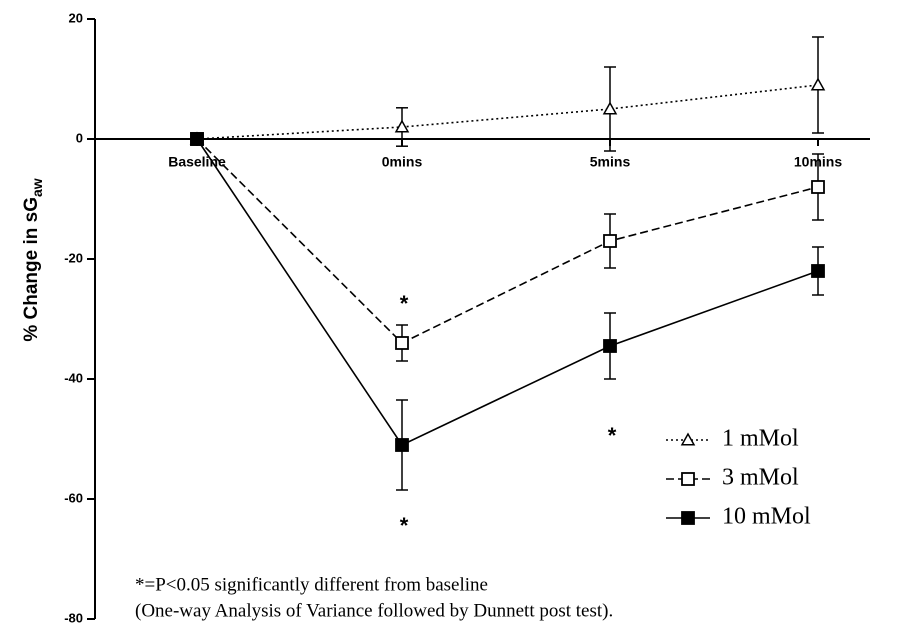  I want to click on y-axis-label: % Change in sGaw, so click(33, 259).